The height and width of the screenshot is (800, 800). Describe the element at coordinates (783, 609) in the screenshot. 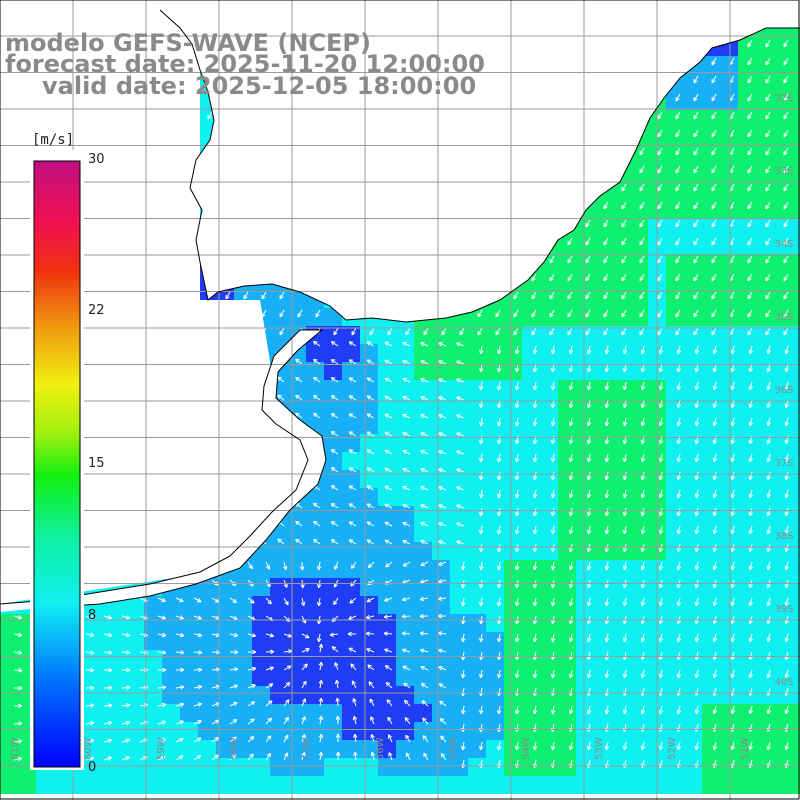

I see `lat-label: 39S` at that location.